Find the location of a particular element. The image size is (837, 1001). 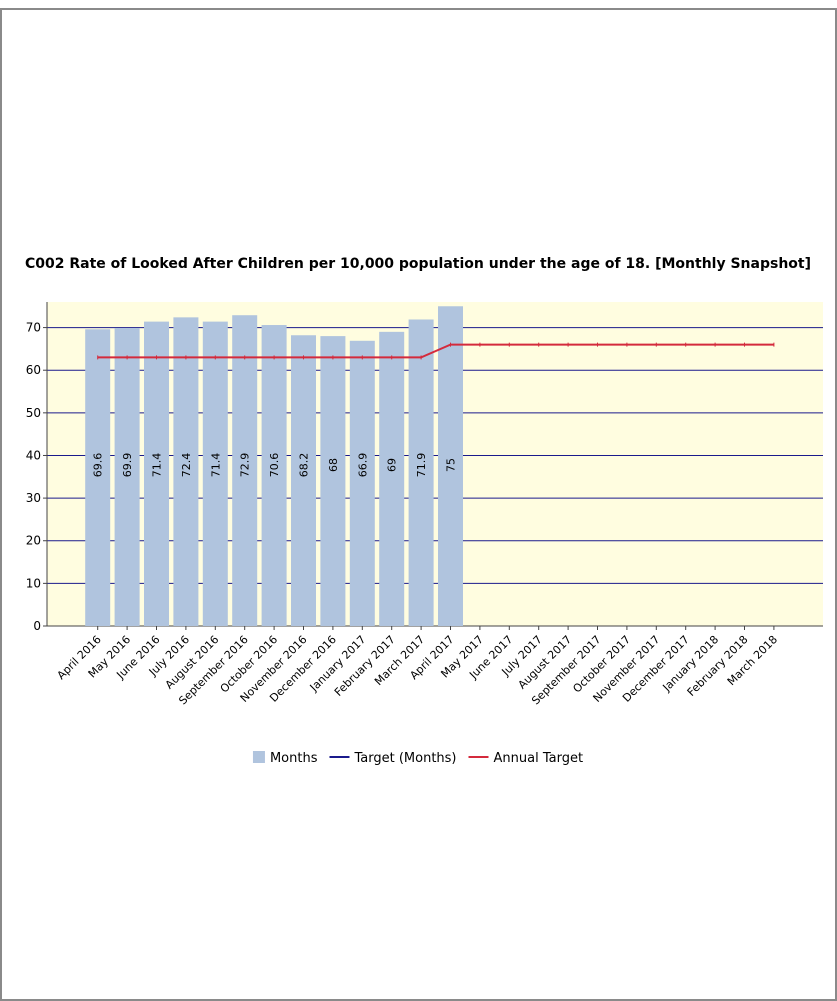

legend: Months Target (Months) Annual Target is located at coordinates (418, 758).